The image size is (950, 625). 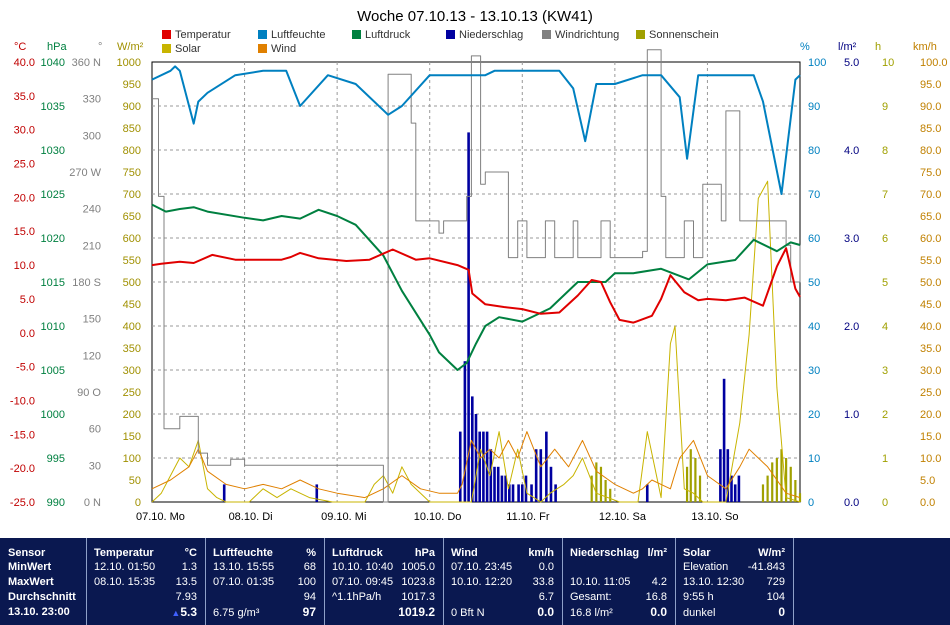 What do you see at coordinates (203, 35) in the screenshot?
I see `legend-label: Temperatur` at bounding box center [203, 35].